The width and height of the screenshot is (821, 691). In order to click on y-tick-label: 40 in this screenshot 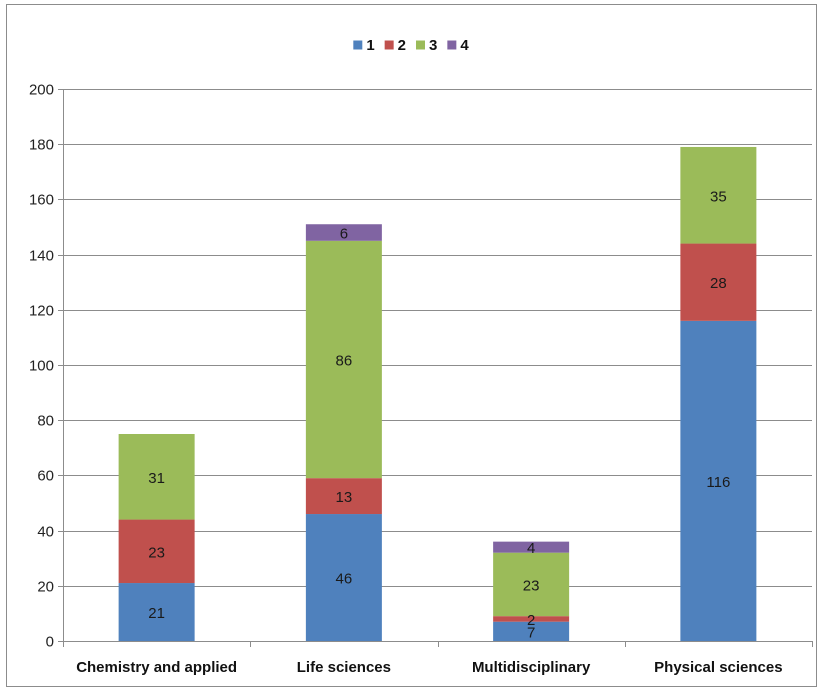, I will do `click(45, 532)`.